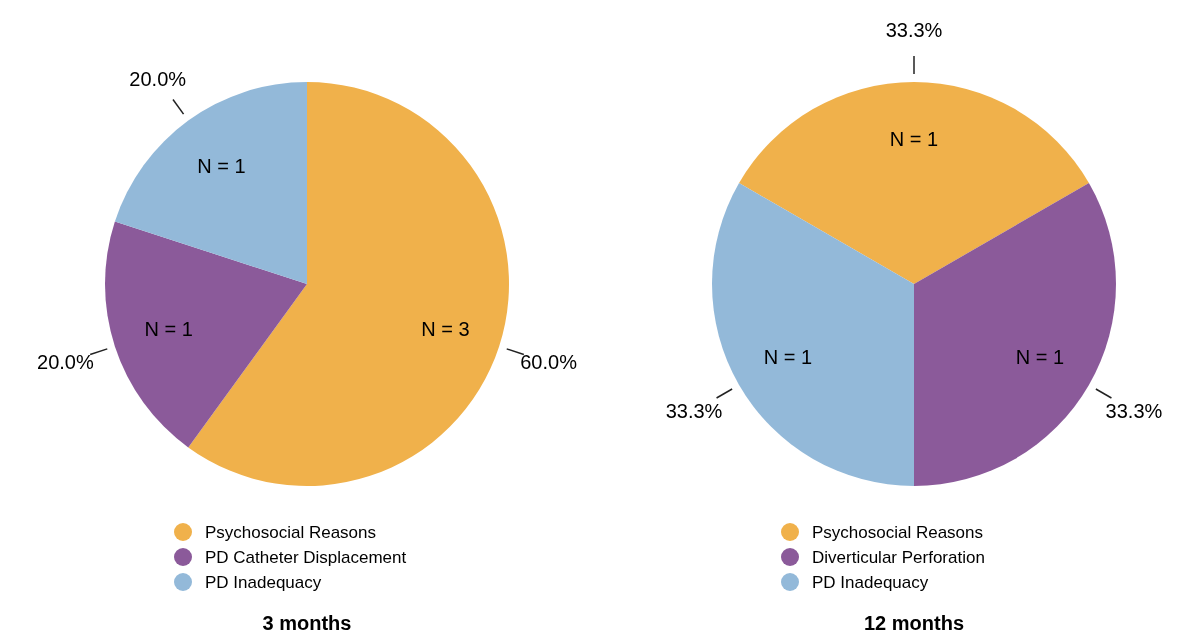 The image size is (1184, 640). I want to click on text: 3 months, so click(307, 623).